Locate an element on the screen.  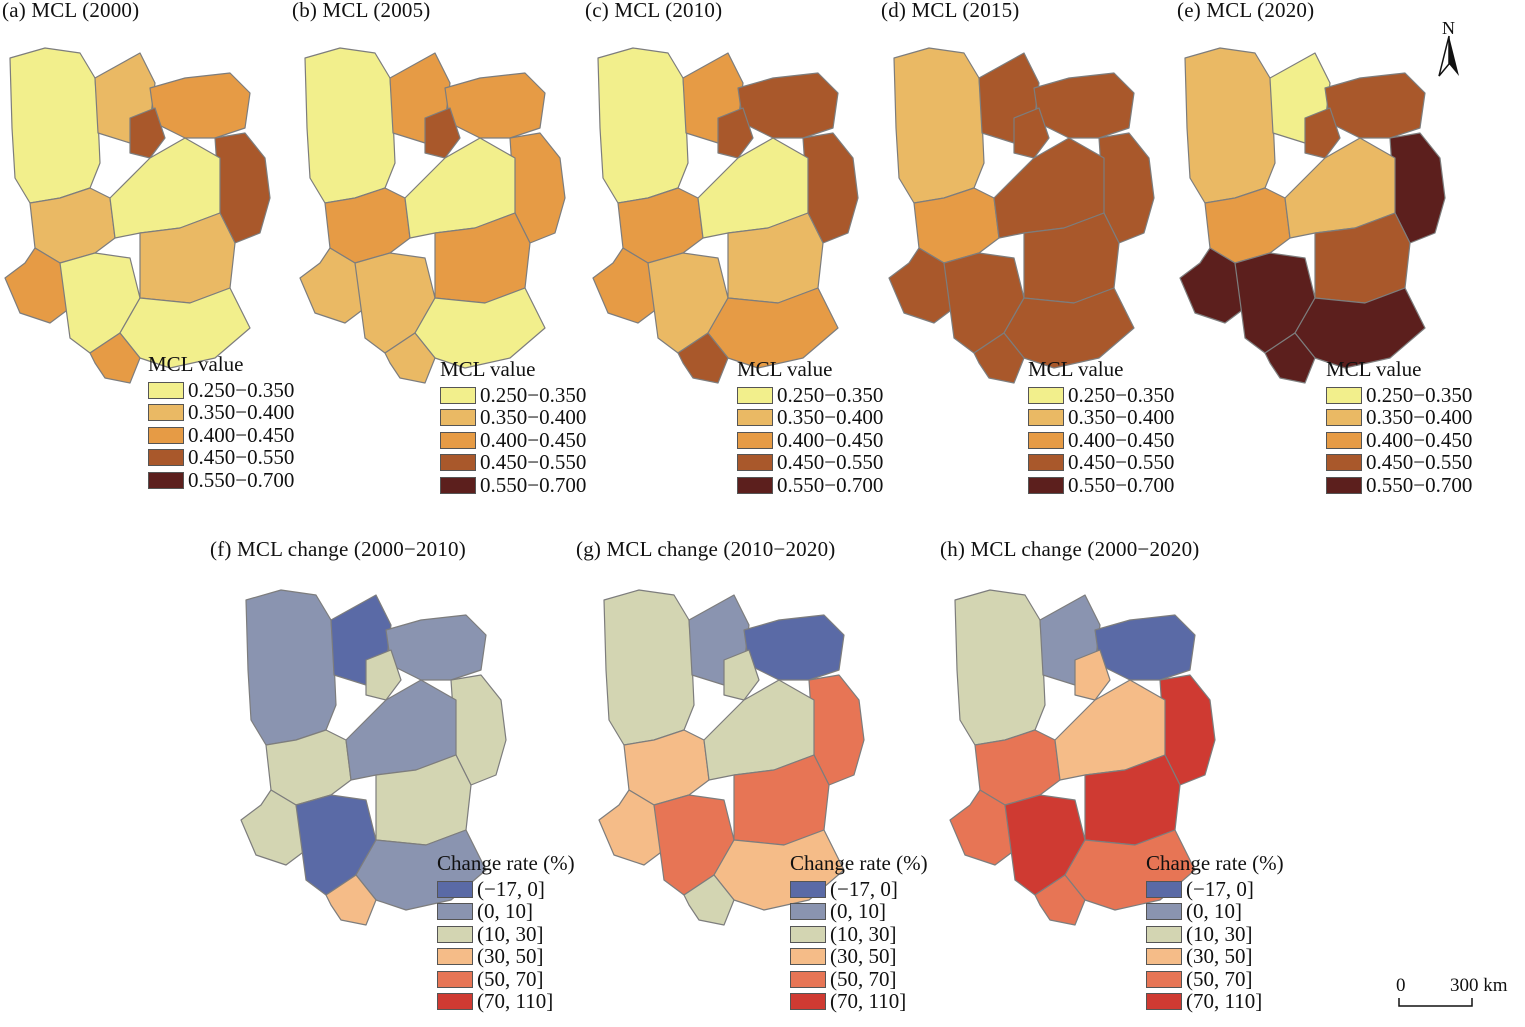
legend-item: (30, 50] is located at coordinates (506, 956).